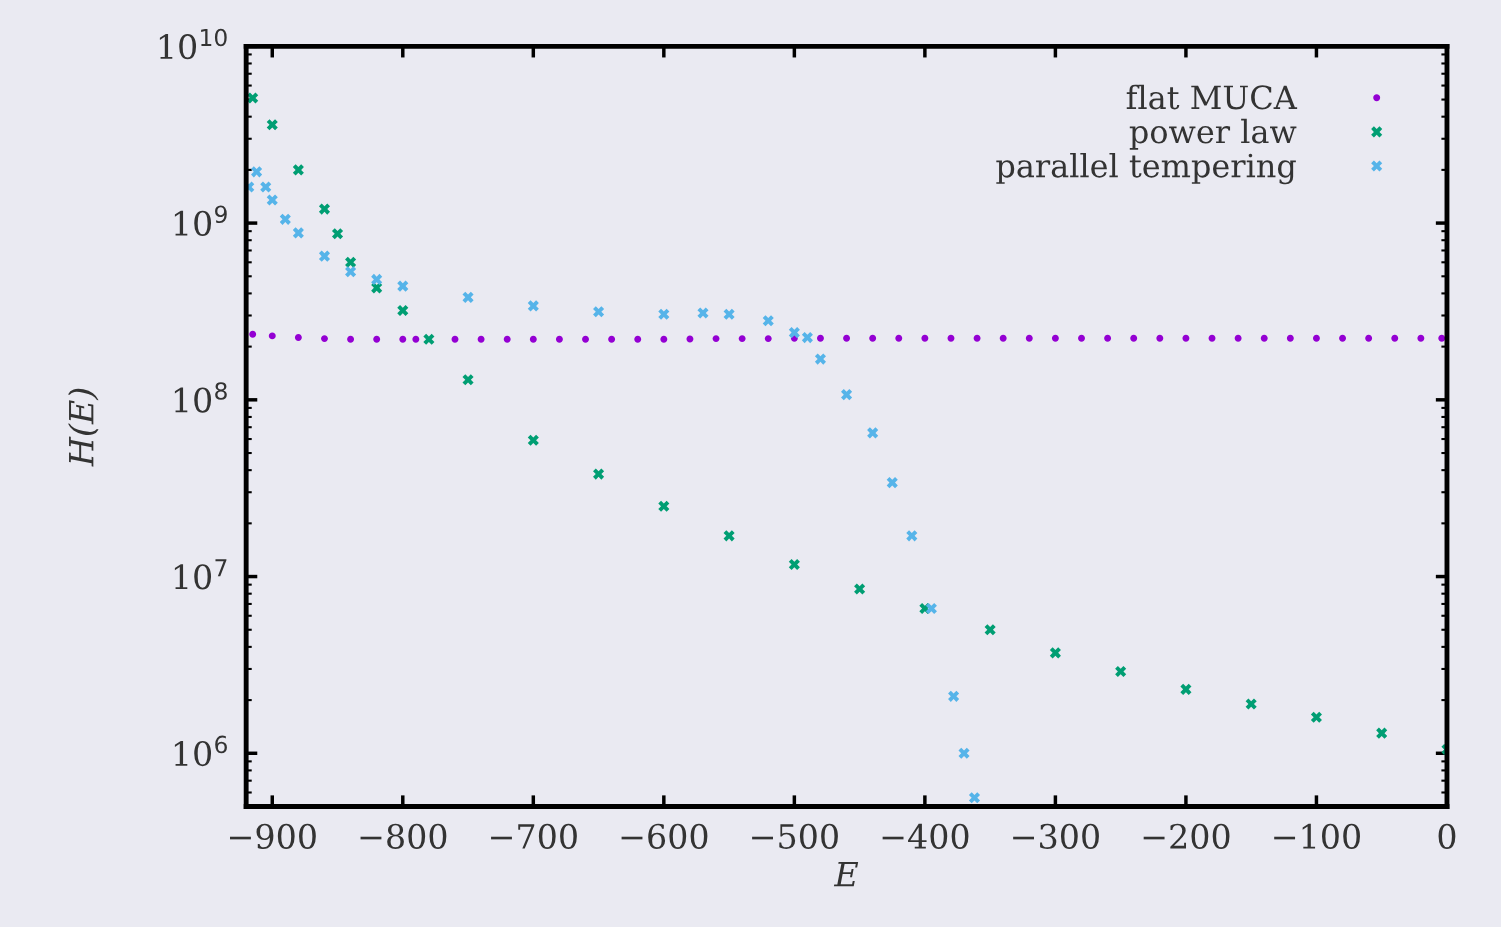 The height and width of the screenshot is (927, 1501). What do you see at coordinates (925, 836) in the screenshot?
I see `x-tick-label: −400` at bounding box center [925, 836].